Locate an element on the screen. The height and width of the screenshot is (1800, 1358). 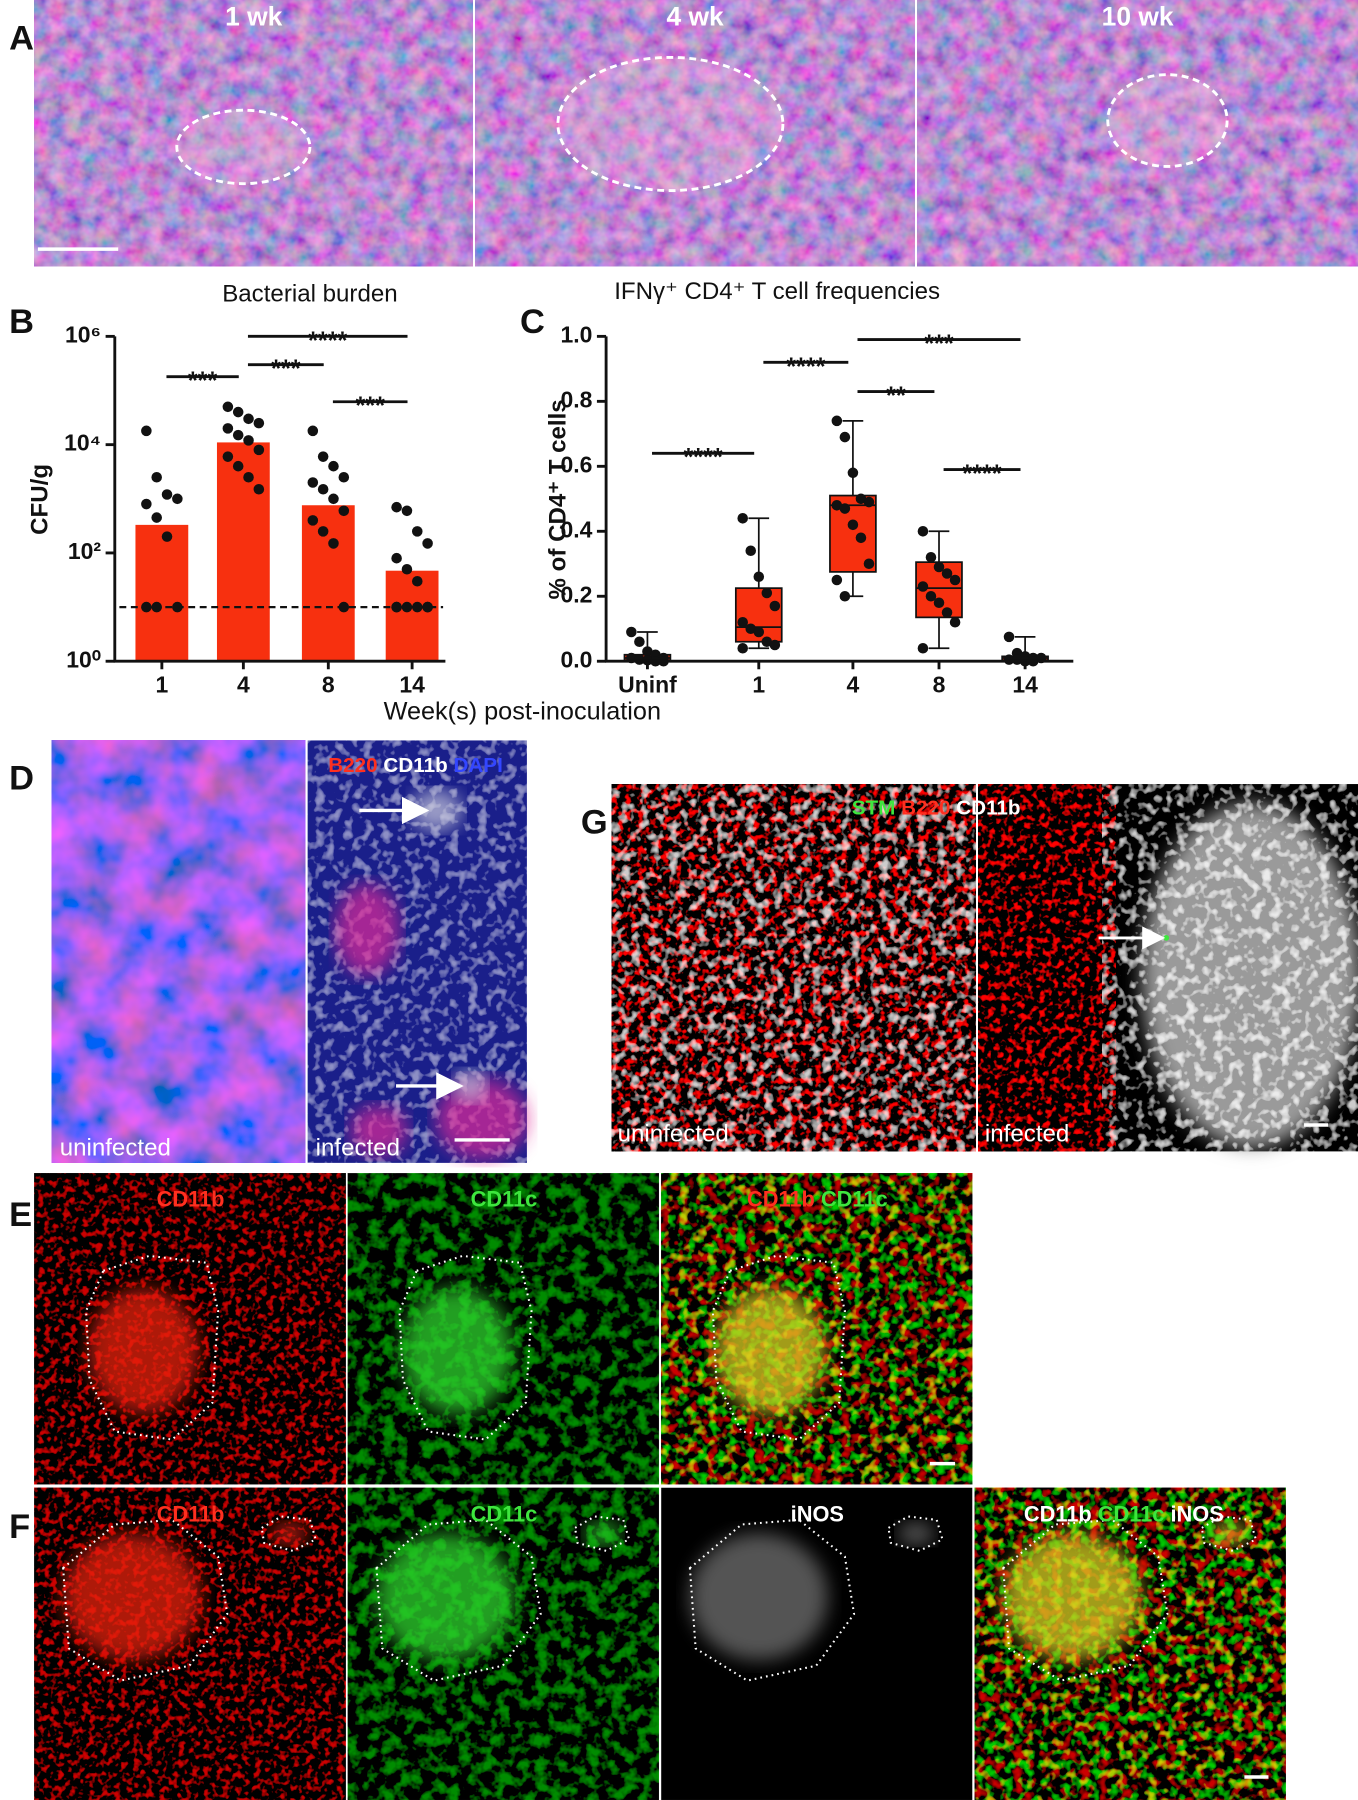
stain-label: CD11c is located at coordinates (504, 1199).